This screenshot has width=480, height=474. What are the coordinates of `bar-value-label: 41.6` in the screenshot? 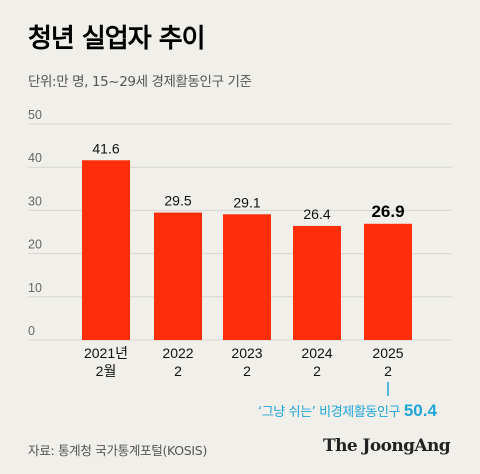 It's located at (105, 148).